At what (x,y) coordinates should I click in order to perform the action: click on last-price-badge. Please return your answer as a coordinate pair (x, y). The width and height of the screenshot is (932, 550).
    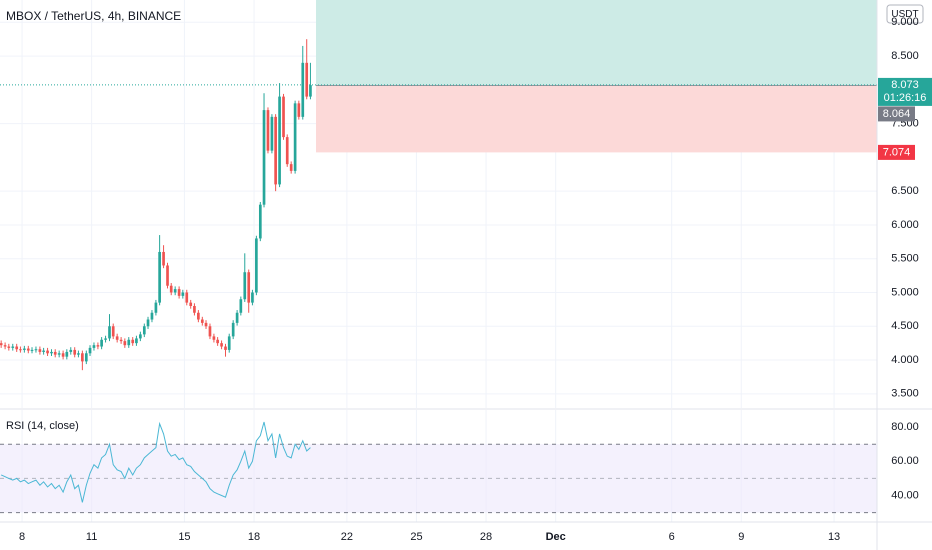
    Looking at the image, I should click on (905, 91).